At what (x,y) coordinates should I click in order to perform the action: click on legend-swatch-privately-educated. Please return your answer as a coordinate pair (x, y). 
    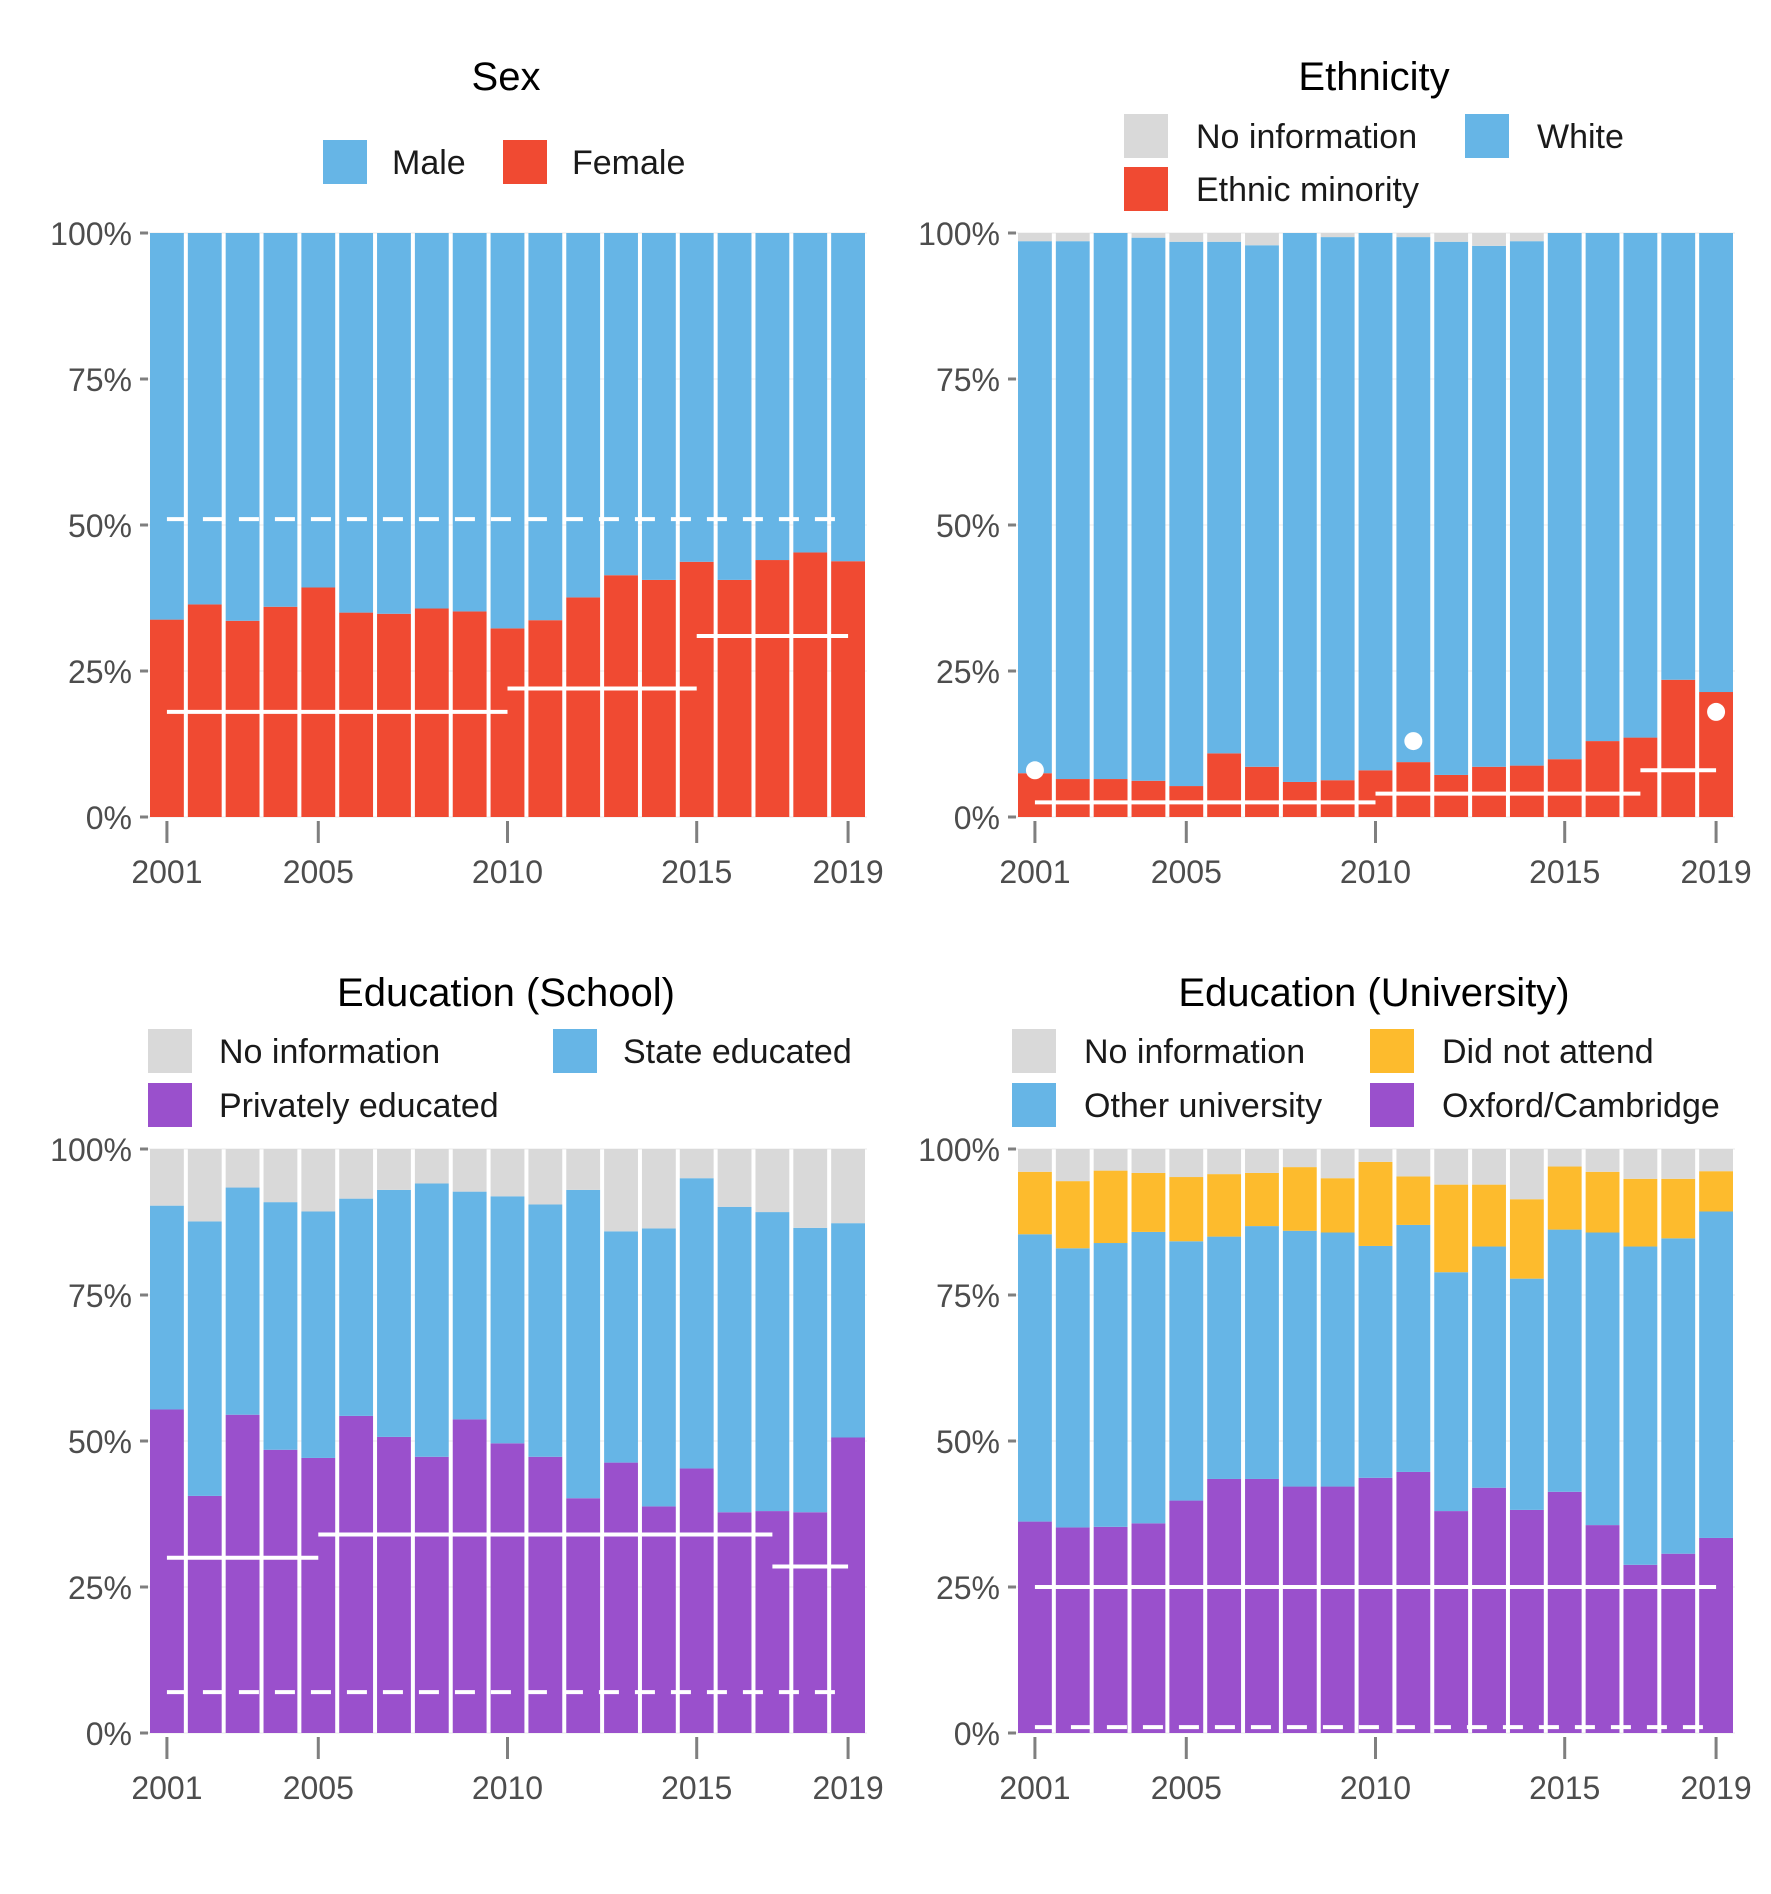
    Looking at the image, I should click on (170, 1105).